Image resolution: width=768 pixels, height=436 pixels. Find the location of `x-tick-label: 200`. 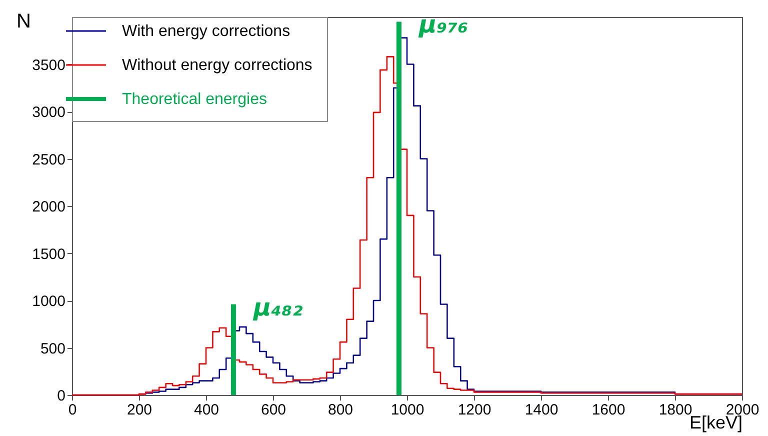

x-tick-label: 200 is located at coordinates (139, 410).